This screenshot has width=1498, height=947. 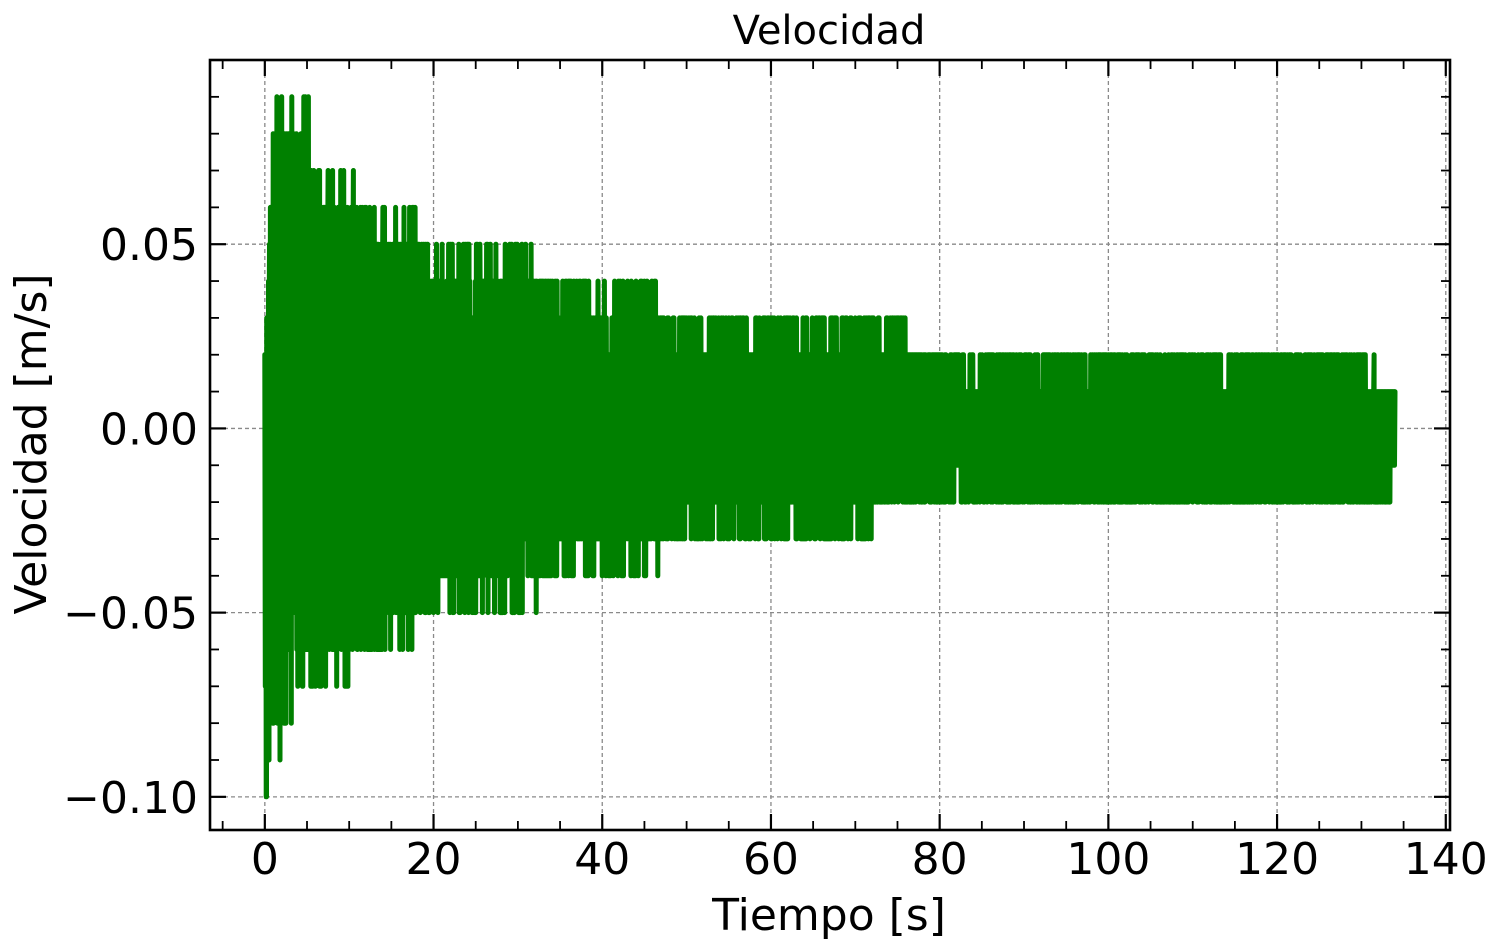 I want to click on x-tick-label: 0, so click(x=265, y=859).